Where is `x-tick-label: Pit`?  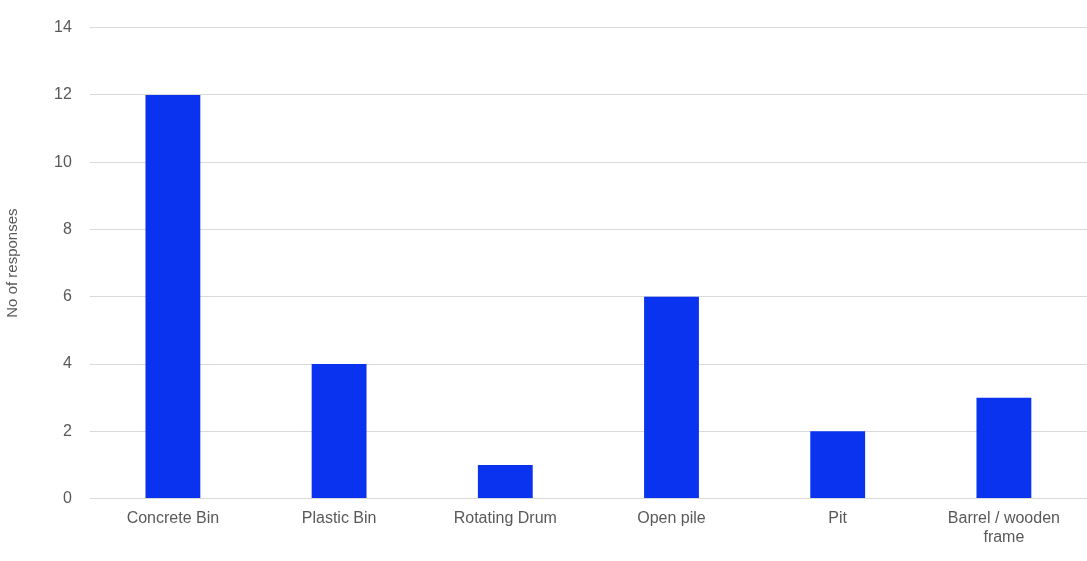 x-tick-label: Pit is located at coordinates (838, 517).